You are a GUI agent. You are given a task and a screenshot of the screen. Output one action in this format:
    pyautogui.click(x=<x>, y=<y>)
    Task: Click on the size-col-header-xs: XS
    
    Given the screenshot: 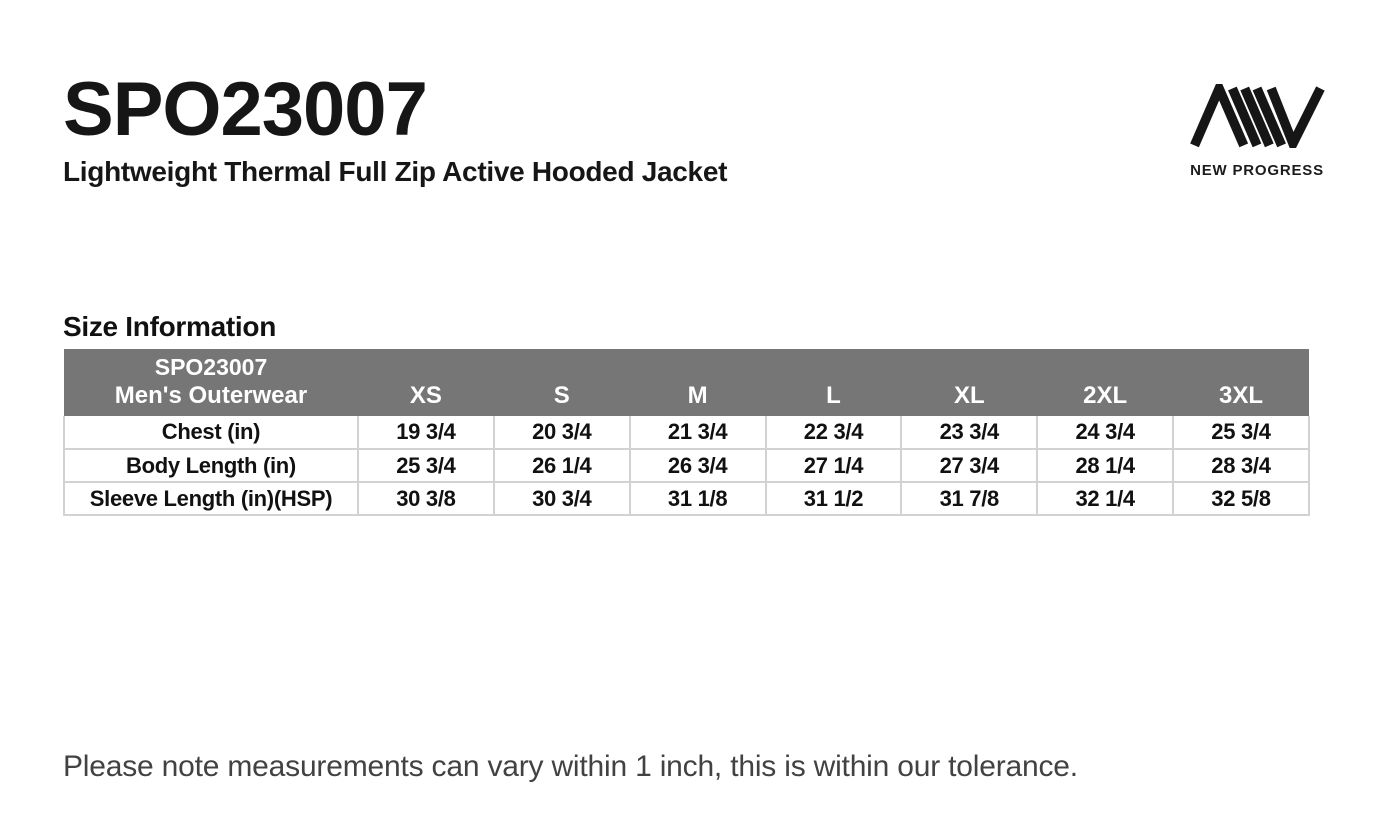 What is the action you would take?
    pyautogui.click(x=426, y=398)
    